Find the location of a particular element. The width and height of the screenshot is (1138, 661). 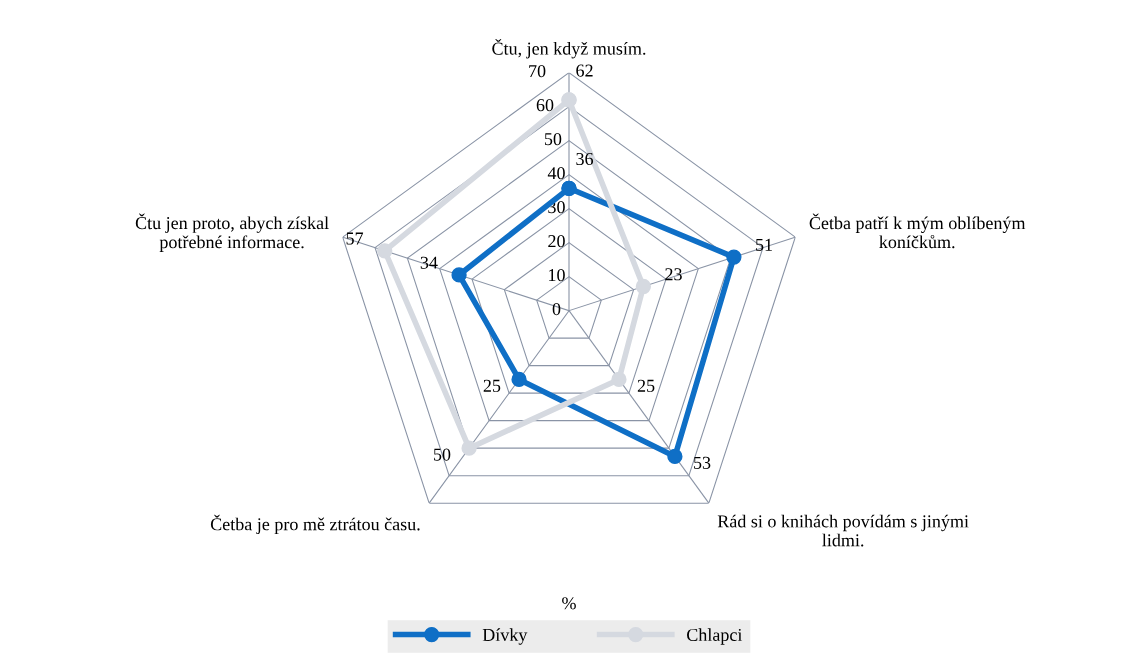

spoke-label: Četba je pro mě ztrátou času. is located at coordinates (315, 524).